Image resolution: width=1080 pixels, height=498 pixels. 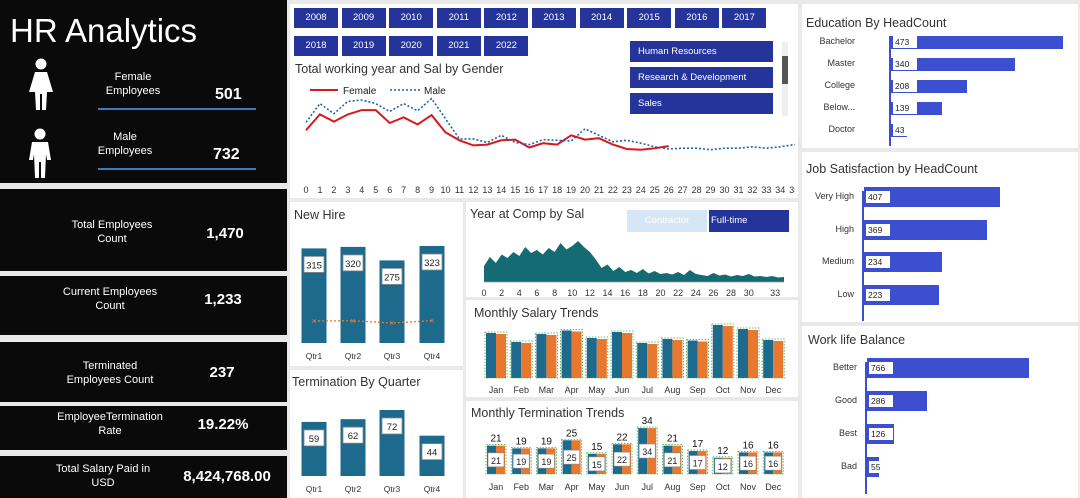 I want to click on data-label: 34, so click(x=648, y=421).